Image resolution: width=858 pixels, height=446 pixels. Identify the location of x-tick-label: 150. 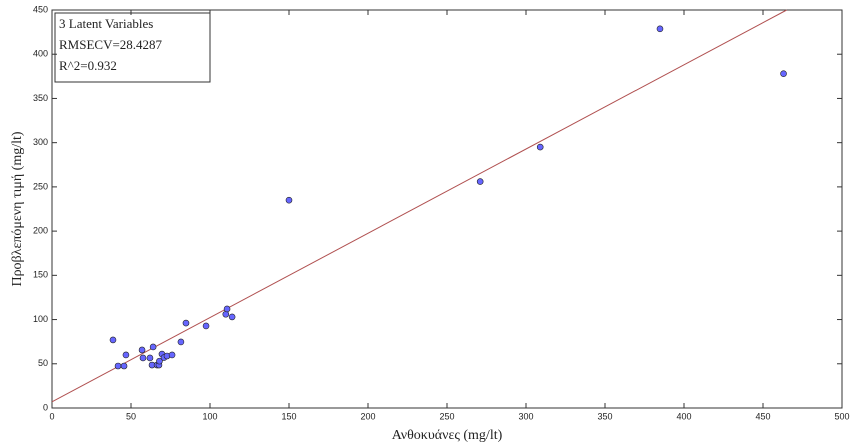
(288, 416).